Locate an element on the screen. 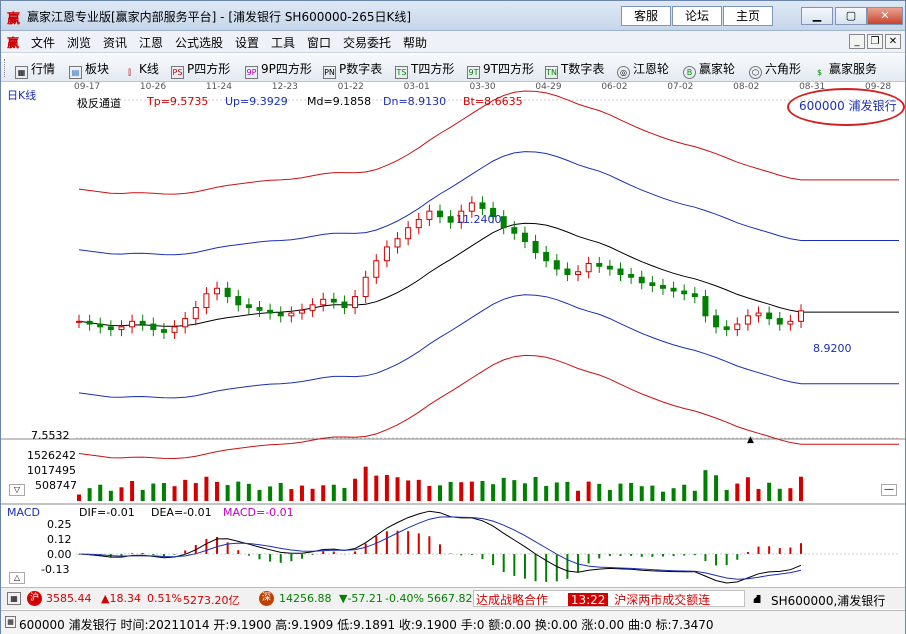 The image size is (906, 634). service-button: 客服 is located at coordinates (646, 16).